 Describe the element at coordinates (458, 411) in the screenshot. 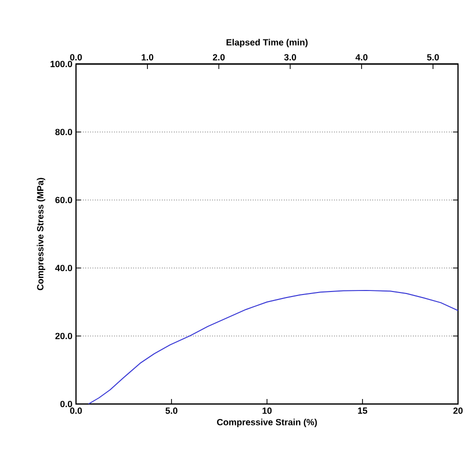

I see `x-tick-label: 20` at that location.